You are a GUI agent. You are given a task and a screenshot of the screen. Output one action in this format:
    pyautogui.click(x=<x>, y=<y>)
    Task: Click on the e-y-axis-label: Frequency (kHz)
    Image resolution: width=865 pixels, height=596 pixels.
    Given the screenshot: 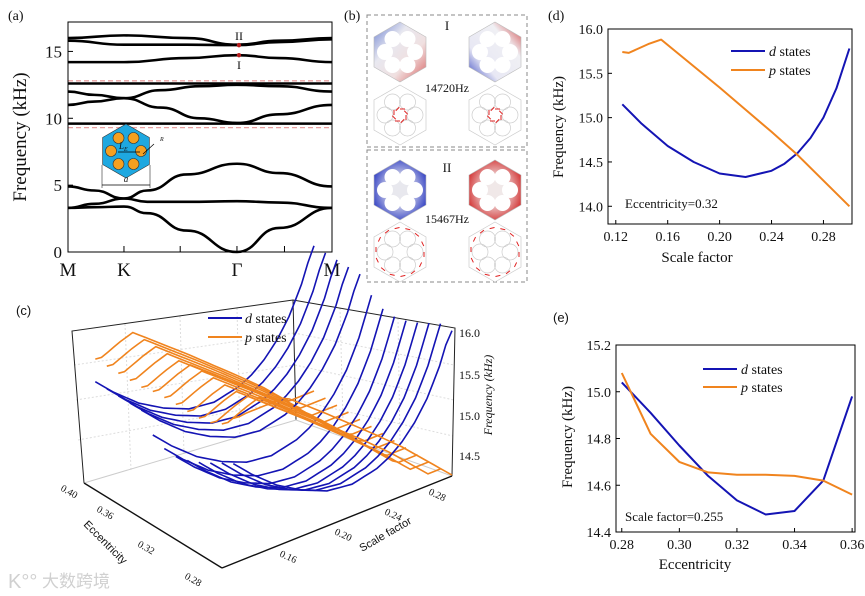 What is the action you would take?
    pyautogui.click(x=568, y=437)
    